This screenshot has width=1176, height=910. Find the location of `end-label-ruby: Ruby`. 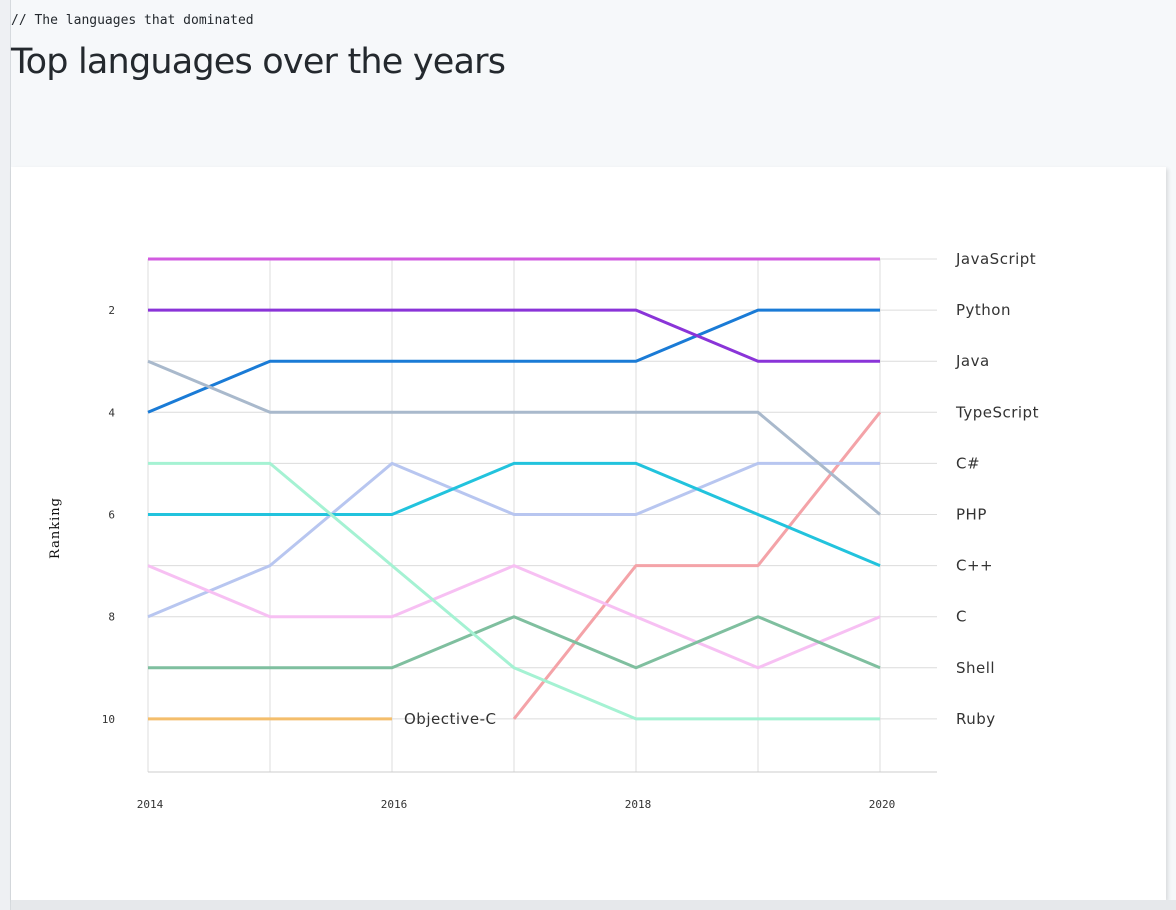

end-label-ruby: Ruby is located at coordinates (976, 719).